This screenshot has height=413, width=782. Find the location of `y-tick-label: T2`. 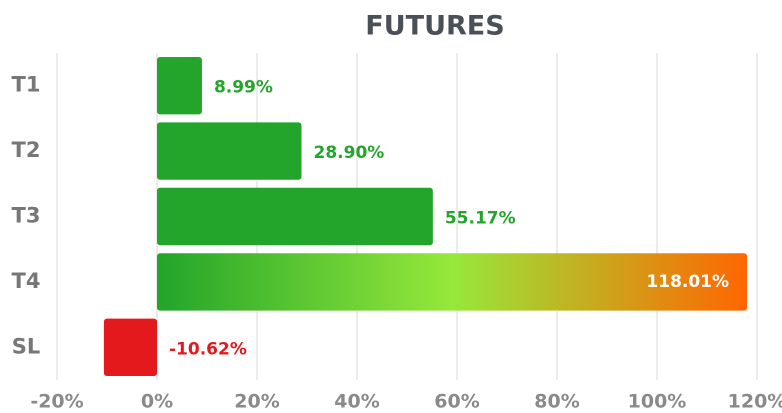

y-tick-label: T2 is located at coordinates (26, 150).